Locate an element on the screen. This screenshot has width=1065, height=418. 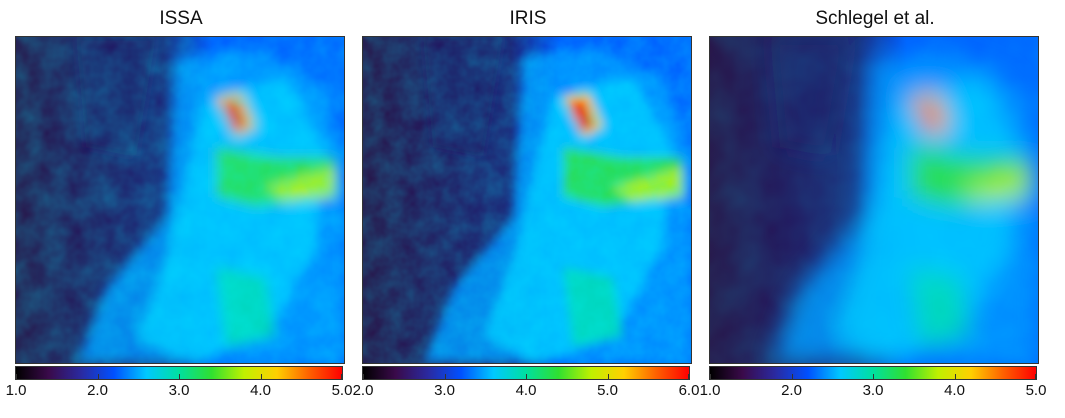
colorbar-label: 6.0 is located at coordinates (689, 390).